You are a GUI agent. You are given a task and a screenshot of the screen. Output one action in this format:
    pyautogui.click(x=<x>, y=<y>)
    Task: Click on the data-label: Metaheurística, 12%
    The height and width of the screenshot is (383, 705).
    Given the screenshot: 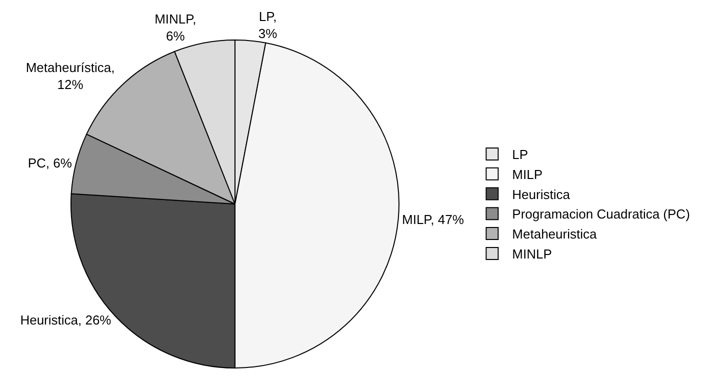 What is the action you would take?
    pyautogui.click(x=70, y=76)
    